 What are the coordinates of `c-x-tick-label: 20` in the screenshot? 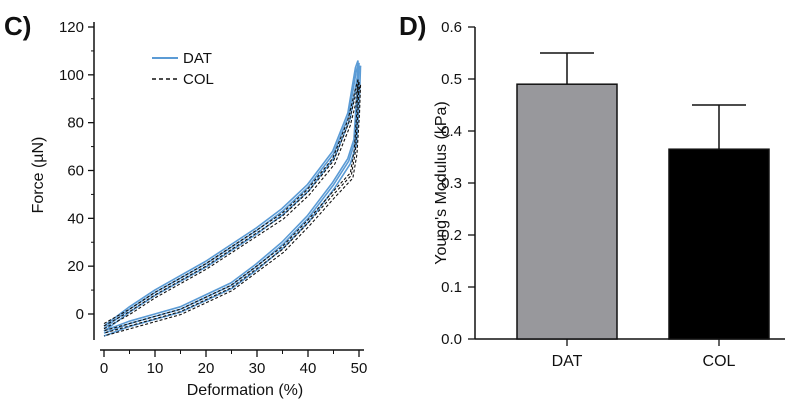 It's located at (206, 368).